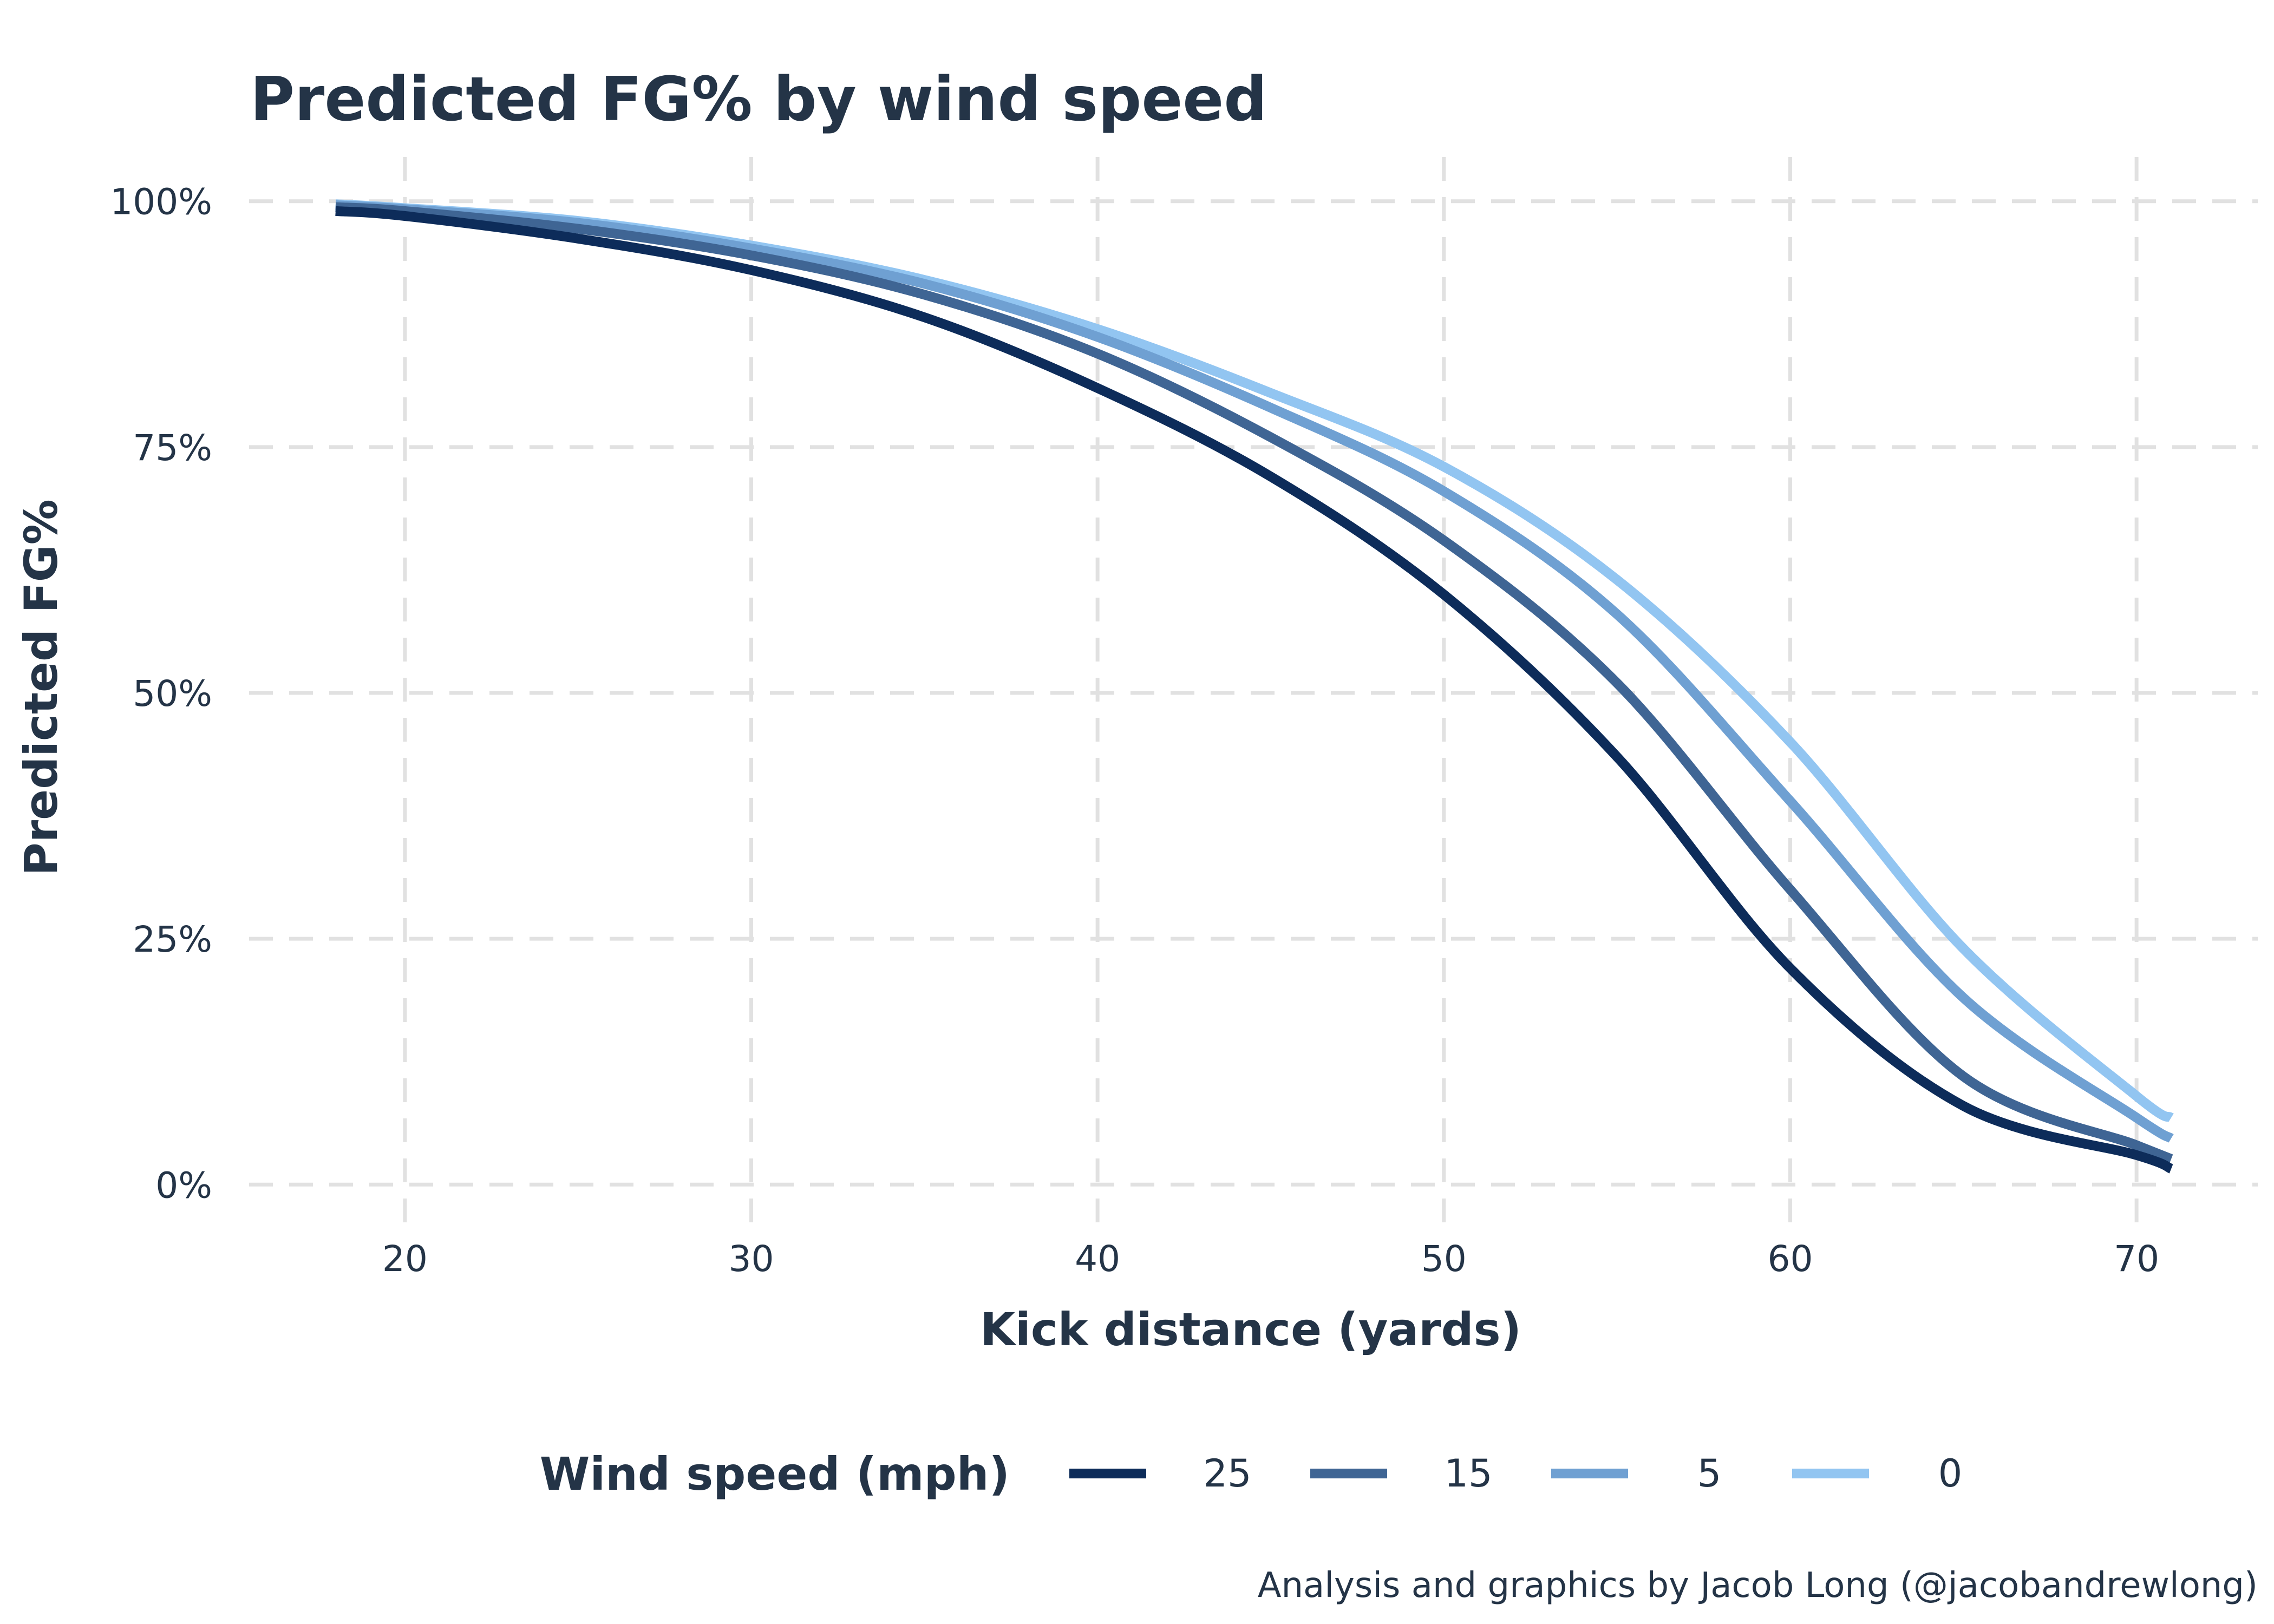 Image resolution: width=2274 pixels, height=1624 pixels. I want to click on y-tick-label: 75%, so click(172, 448).